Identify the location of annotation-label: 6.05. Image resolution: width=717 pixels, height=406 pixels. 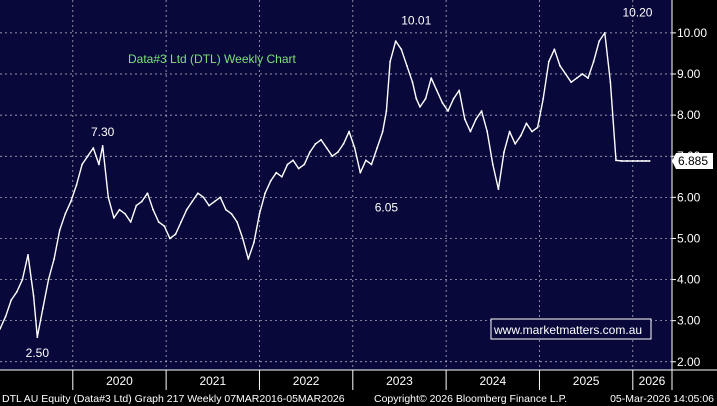
(387, 207).